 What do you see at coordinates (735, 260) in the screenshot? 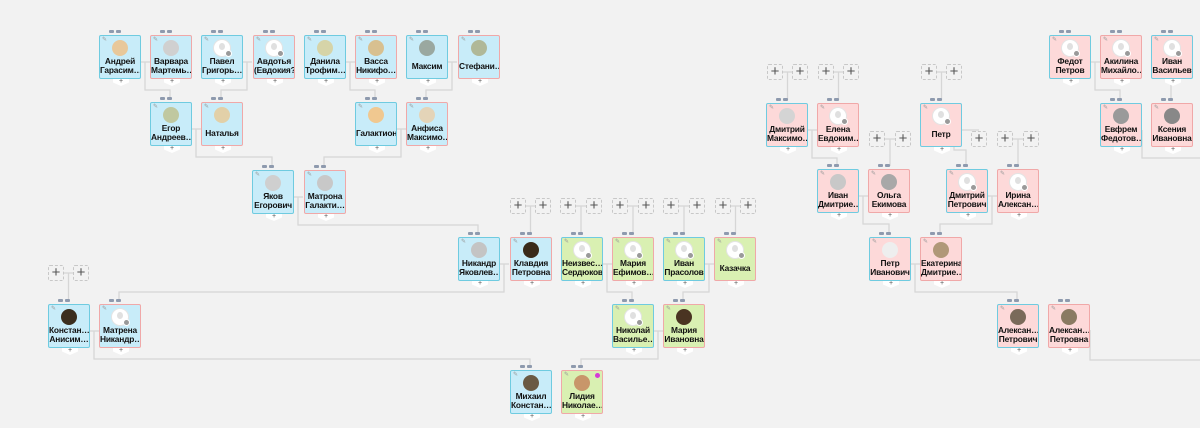
I see `person-card: Казачка ✎ +` at bounding box center [735, 260].